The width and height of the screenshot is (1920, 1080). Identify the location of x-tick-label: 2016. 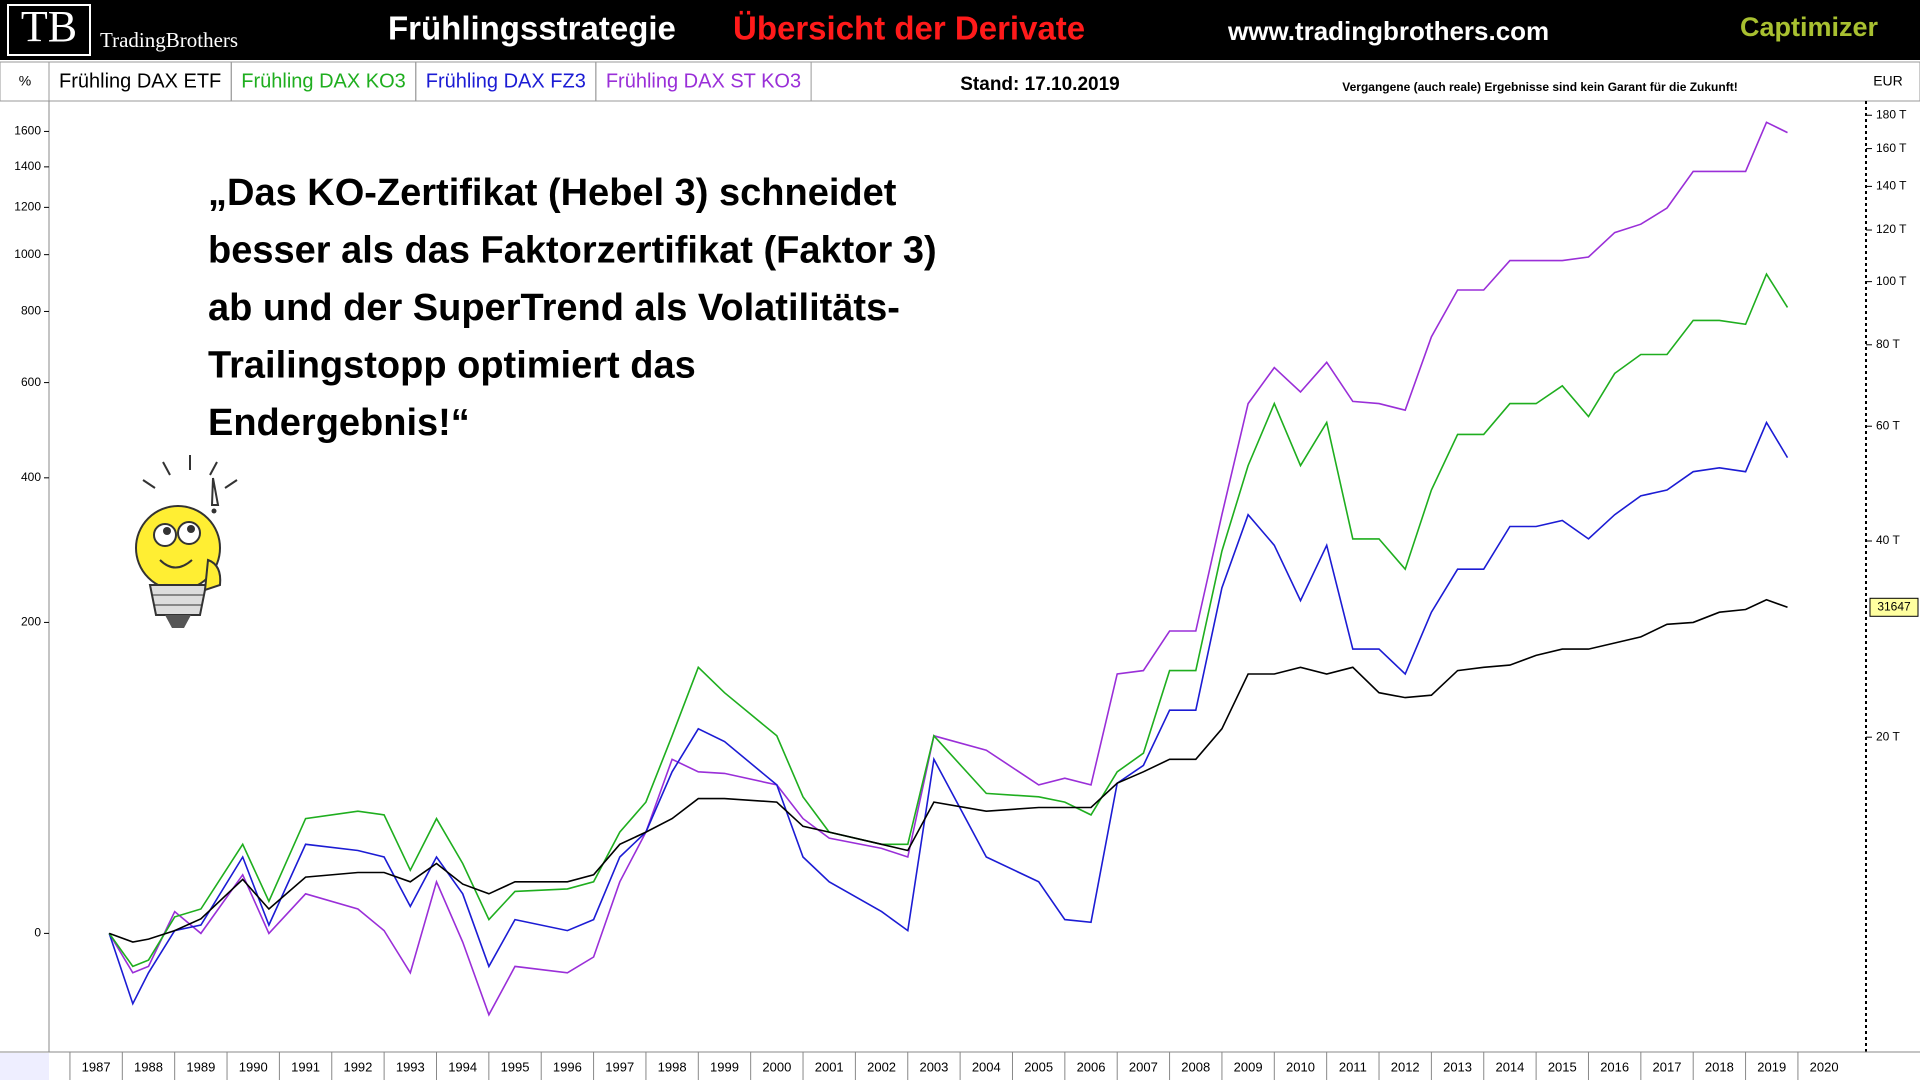
(1614, 1066).